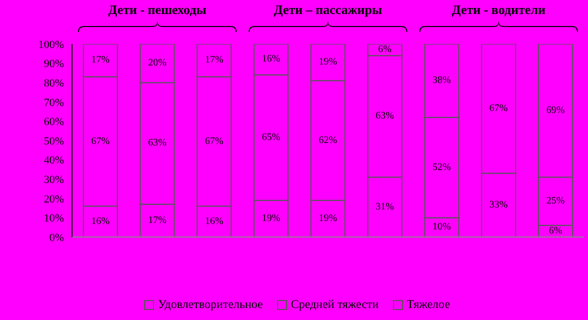 This screenshot has width=588, height=320. Describe the element at coordinates (441, 227) in the screenshot. I see `data-label: 10%` at that location.